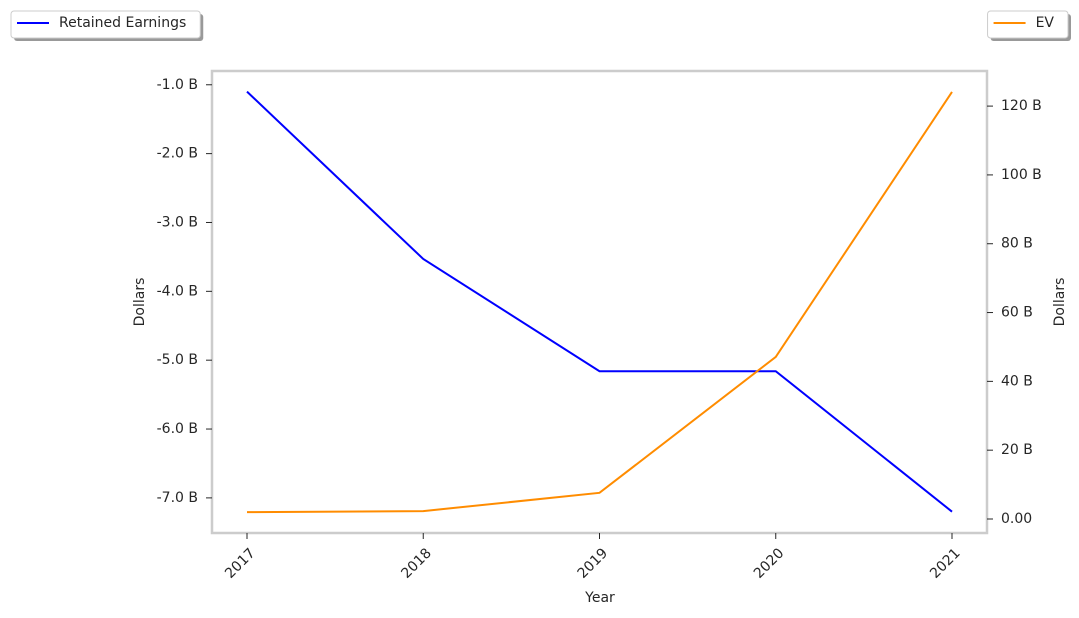 The height and width of the screenshot is (618, 1079). What do you see at coordinates (1017, 313) in the screenshot?
I see `y2-tick-label: 60 B` at bounding box center [1017, 313].